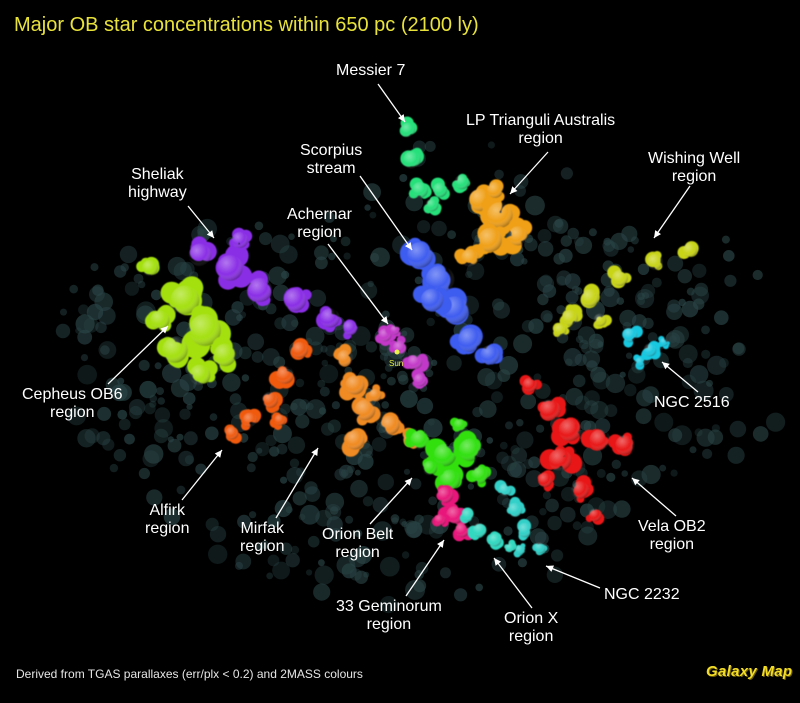  Describe the element at coordinates (186, 321) in the screenshot. I see `region-cepheus-ob6` at that location.